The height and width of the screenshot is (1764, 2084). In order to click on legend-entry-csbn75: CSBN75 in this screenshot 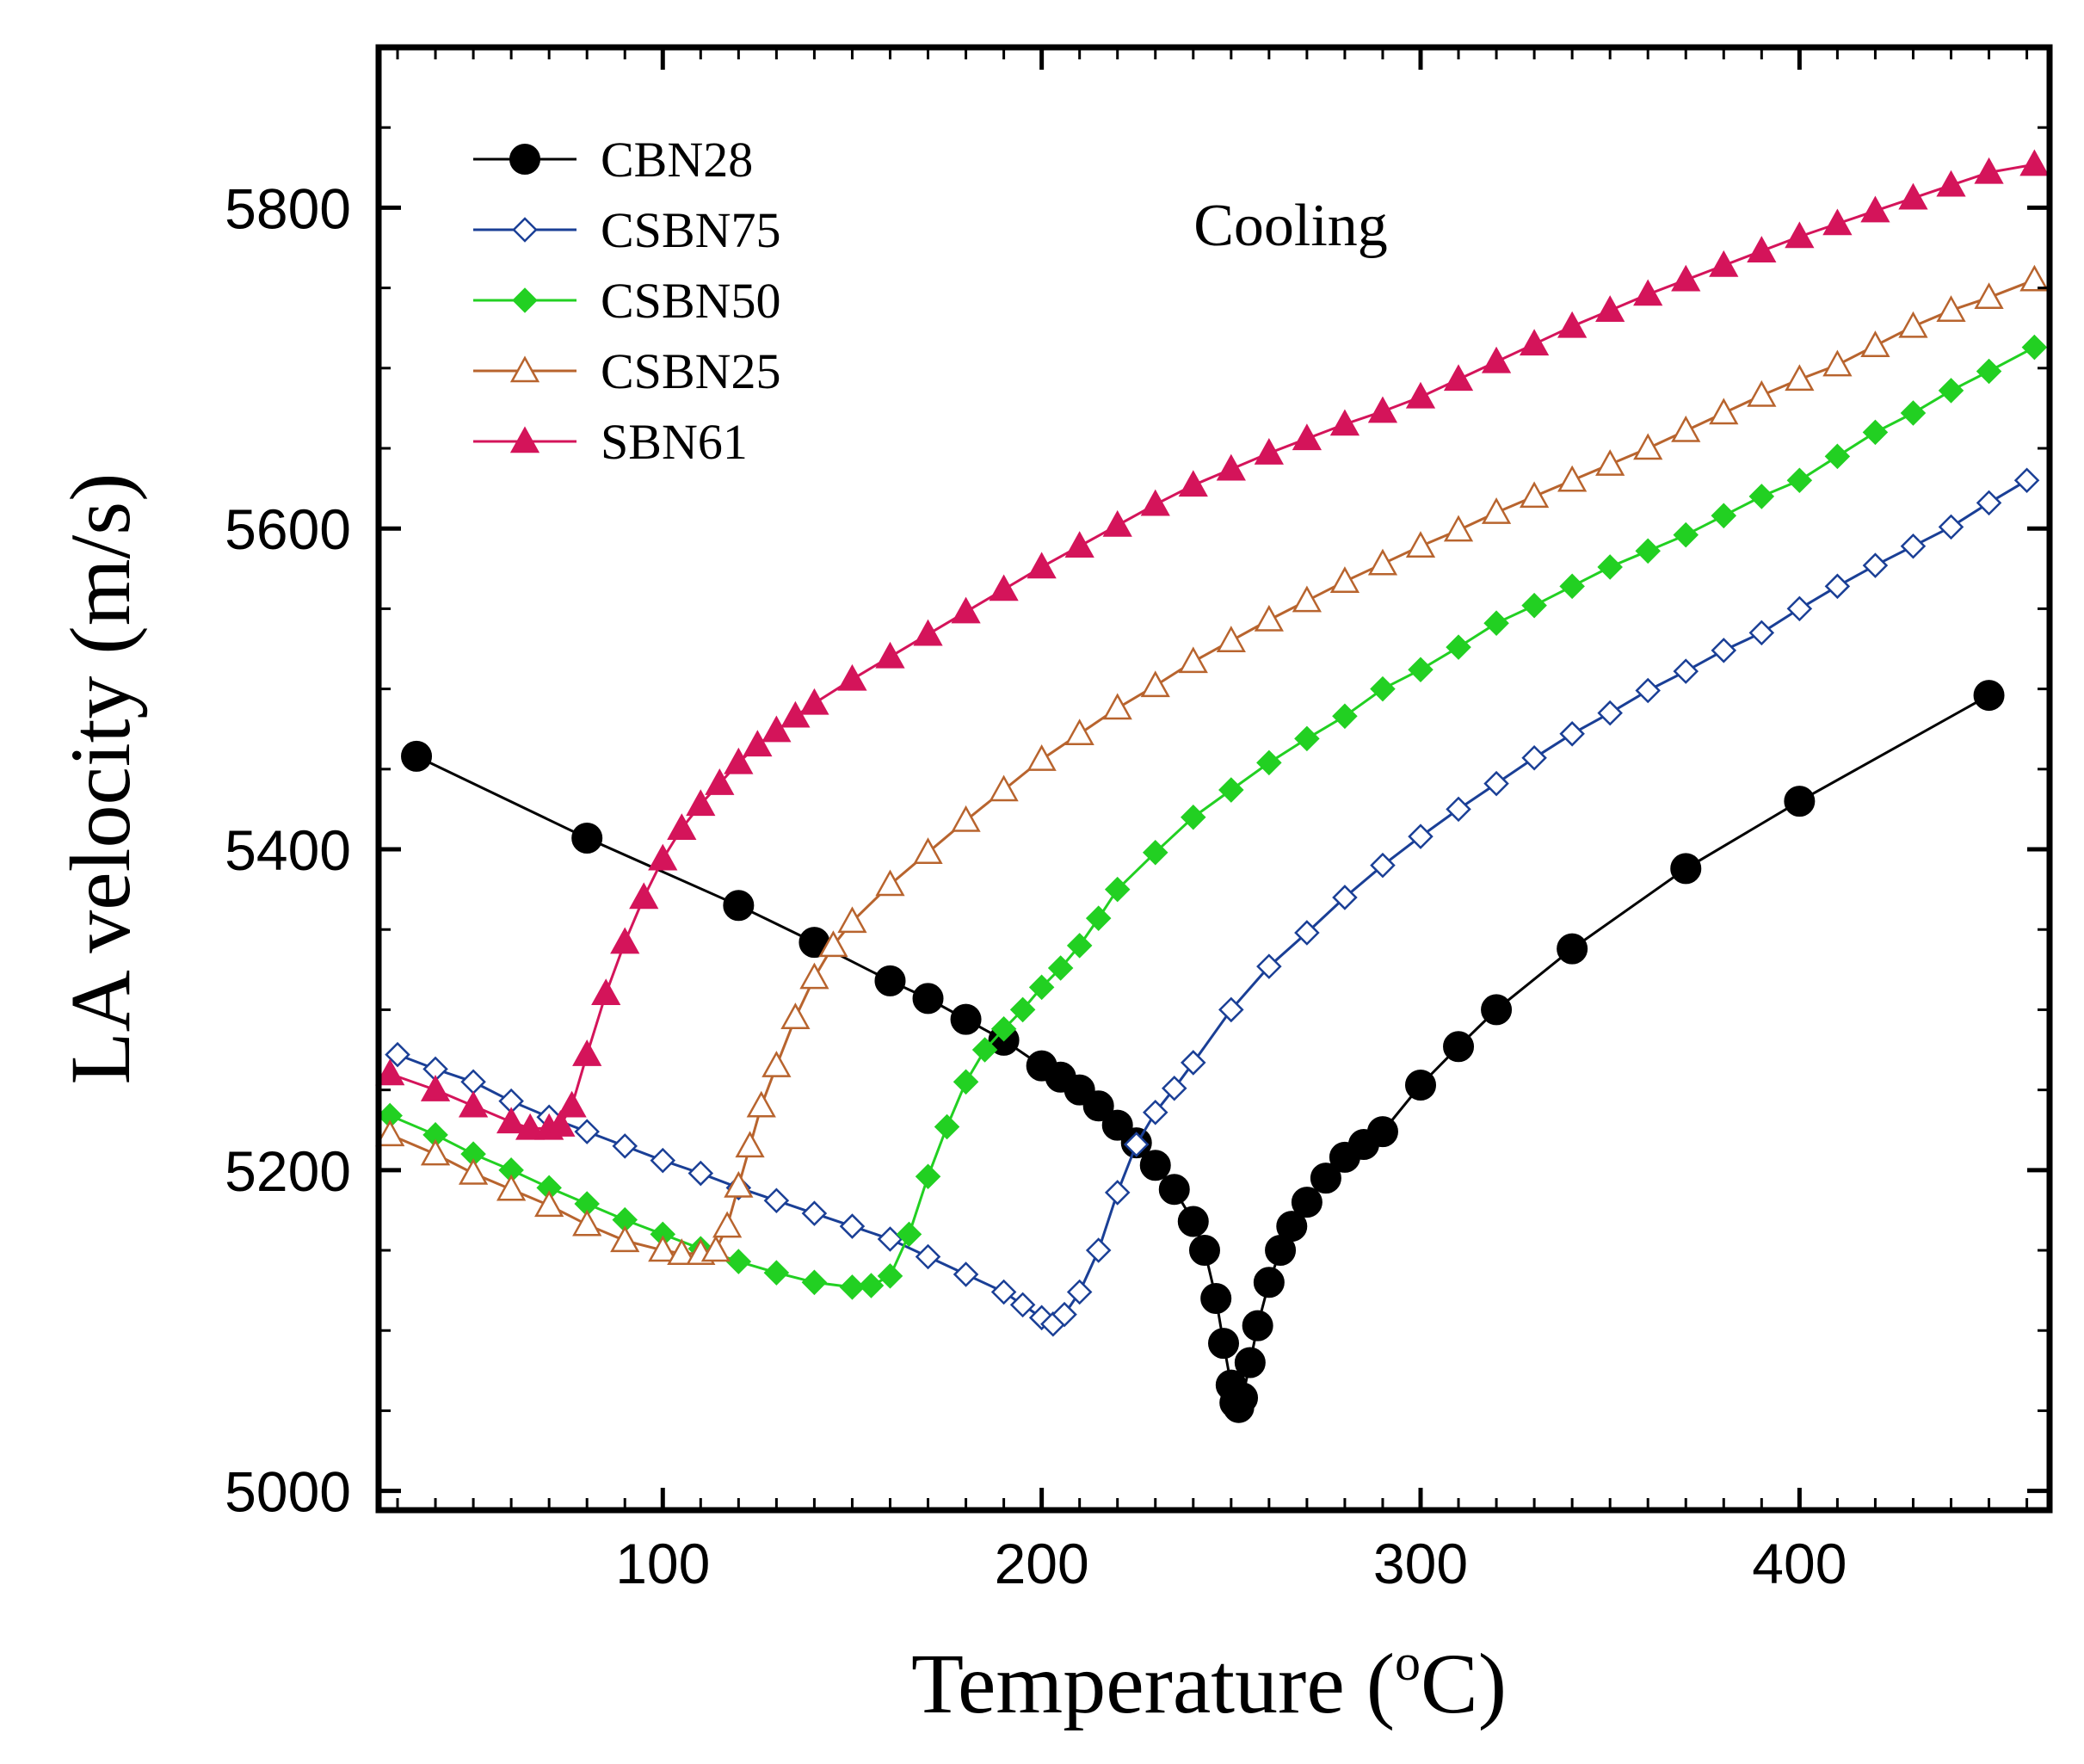, I will do `click(627, 230)`.